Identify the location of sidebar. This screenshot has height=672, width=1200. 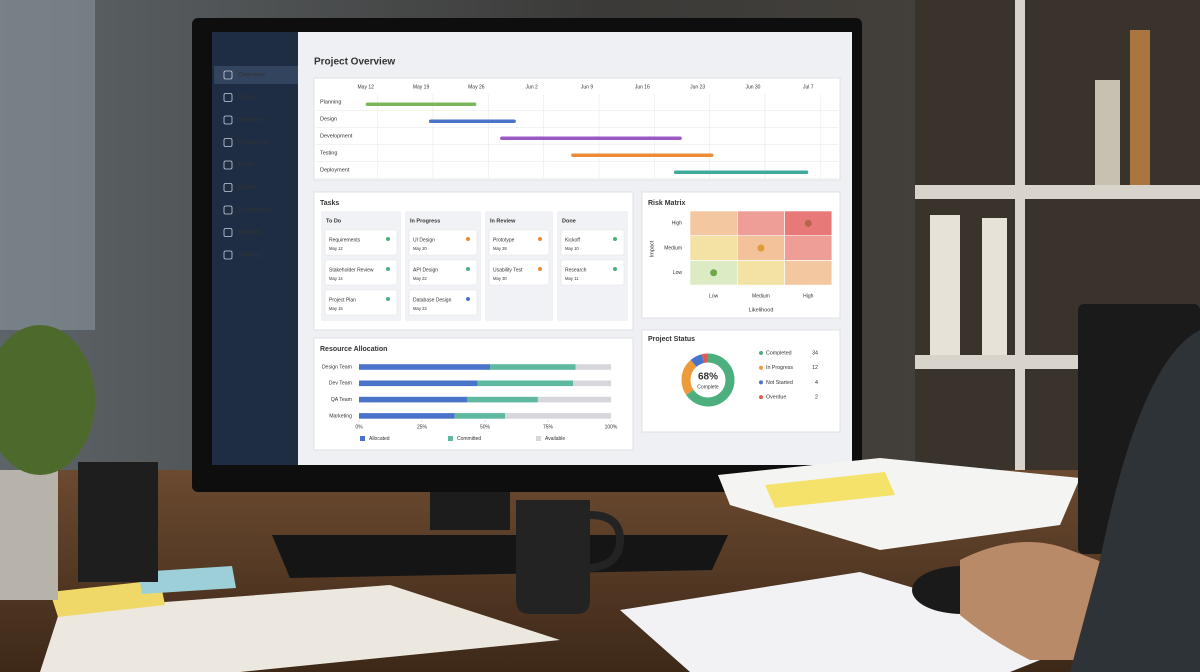
(255, 248).